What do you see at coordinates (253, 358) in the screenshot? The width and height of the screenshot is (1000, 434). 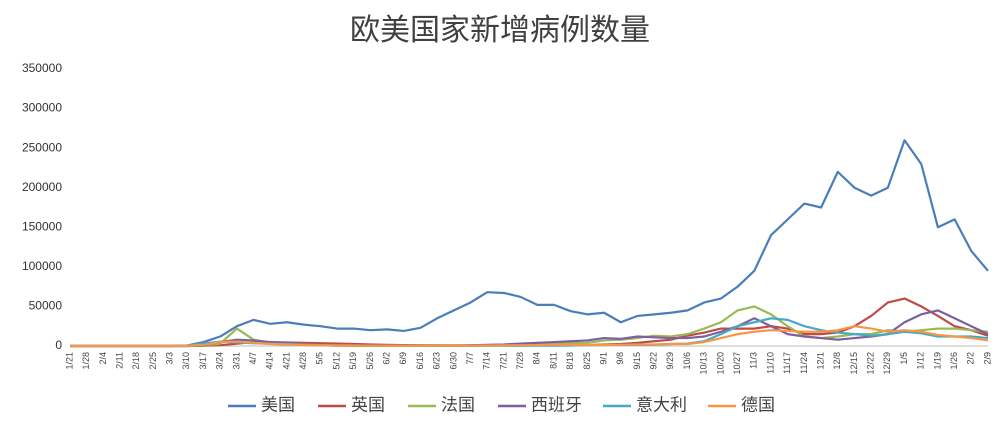 I see `x-tick-label: 4/7` at bounding box center [253, 358].